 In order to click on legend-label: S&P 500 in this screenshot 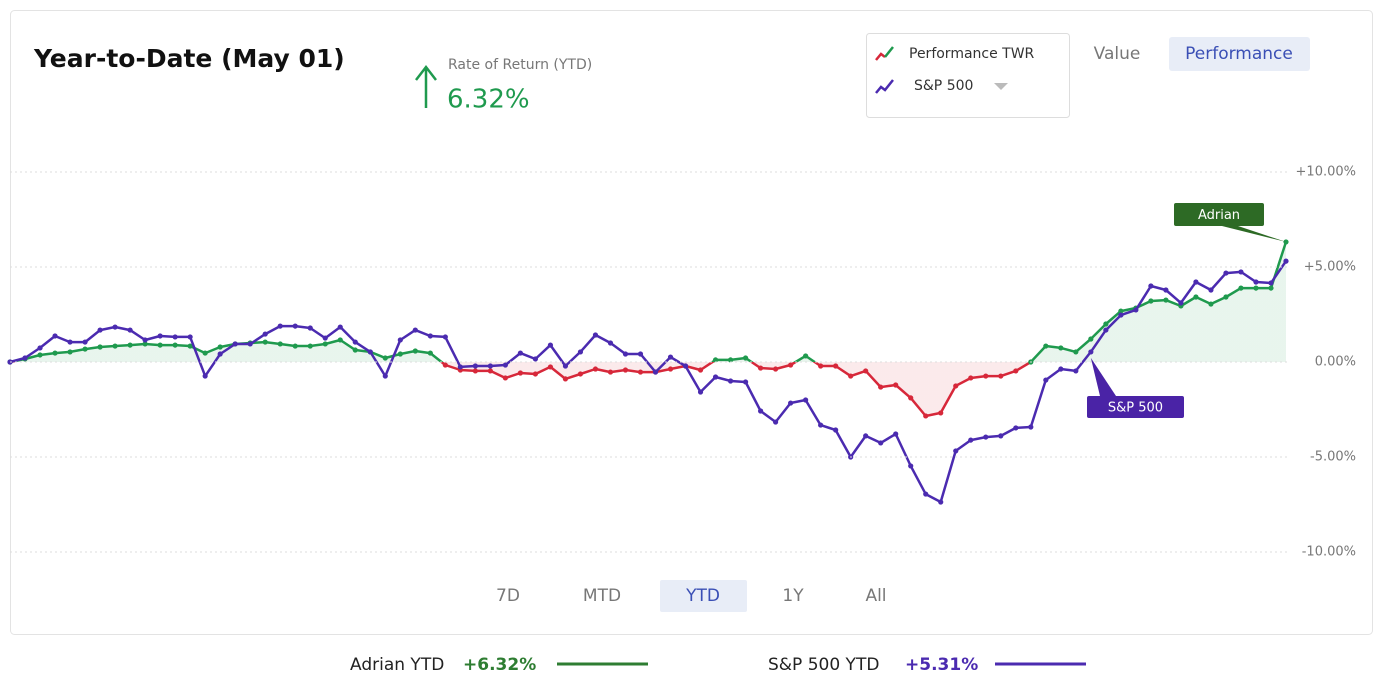, I will do `click(943, 86)`.